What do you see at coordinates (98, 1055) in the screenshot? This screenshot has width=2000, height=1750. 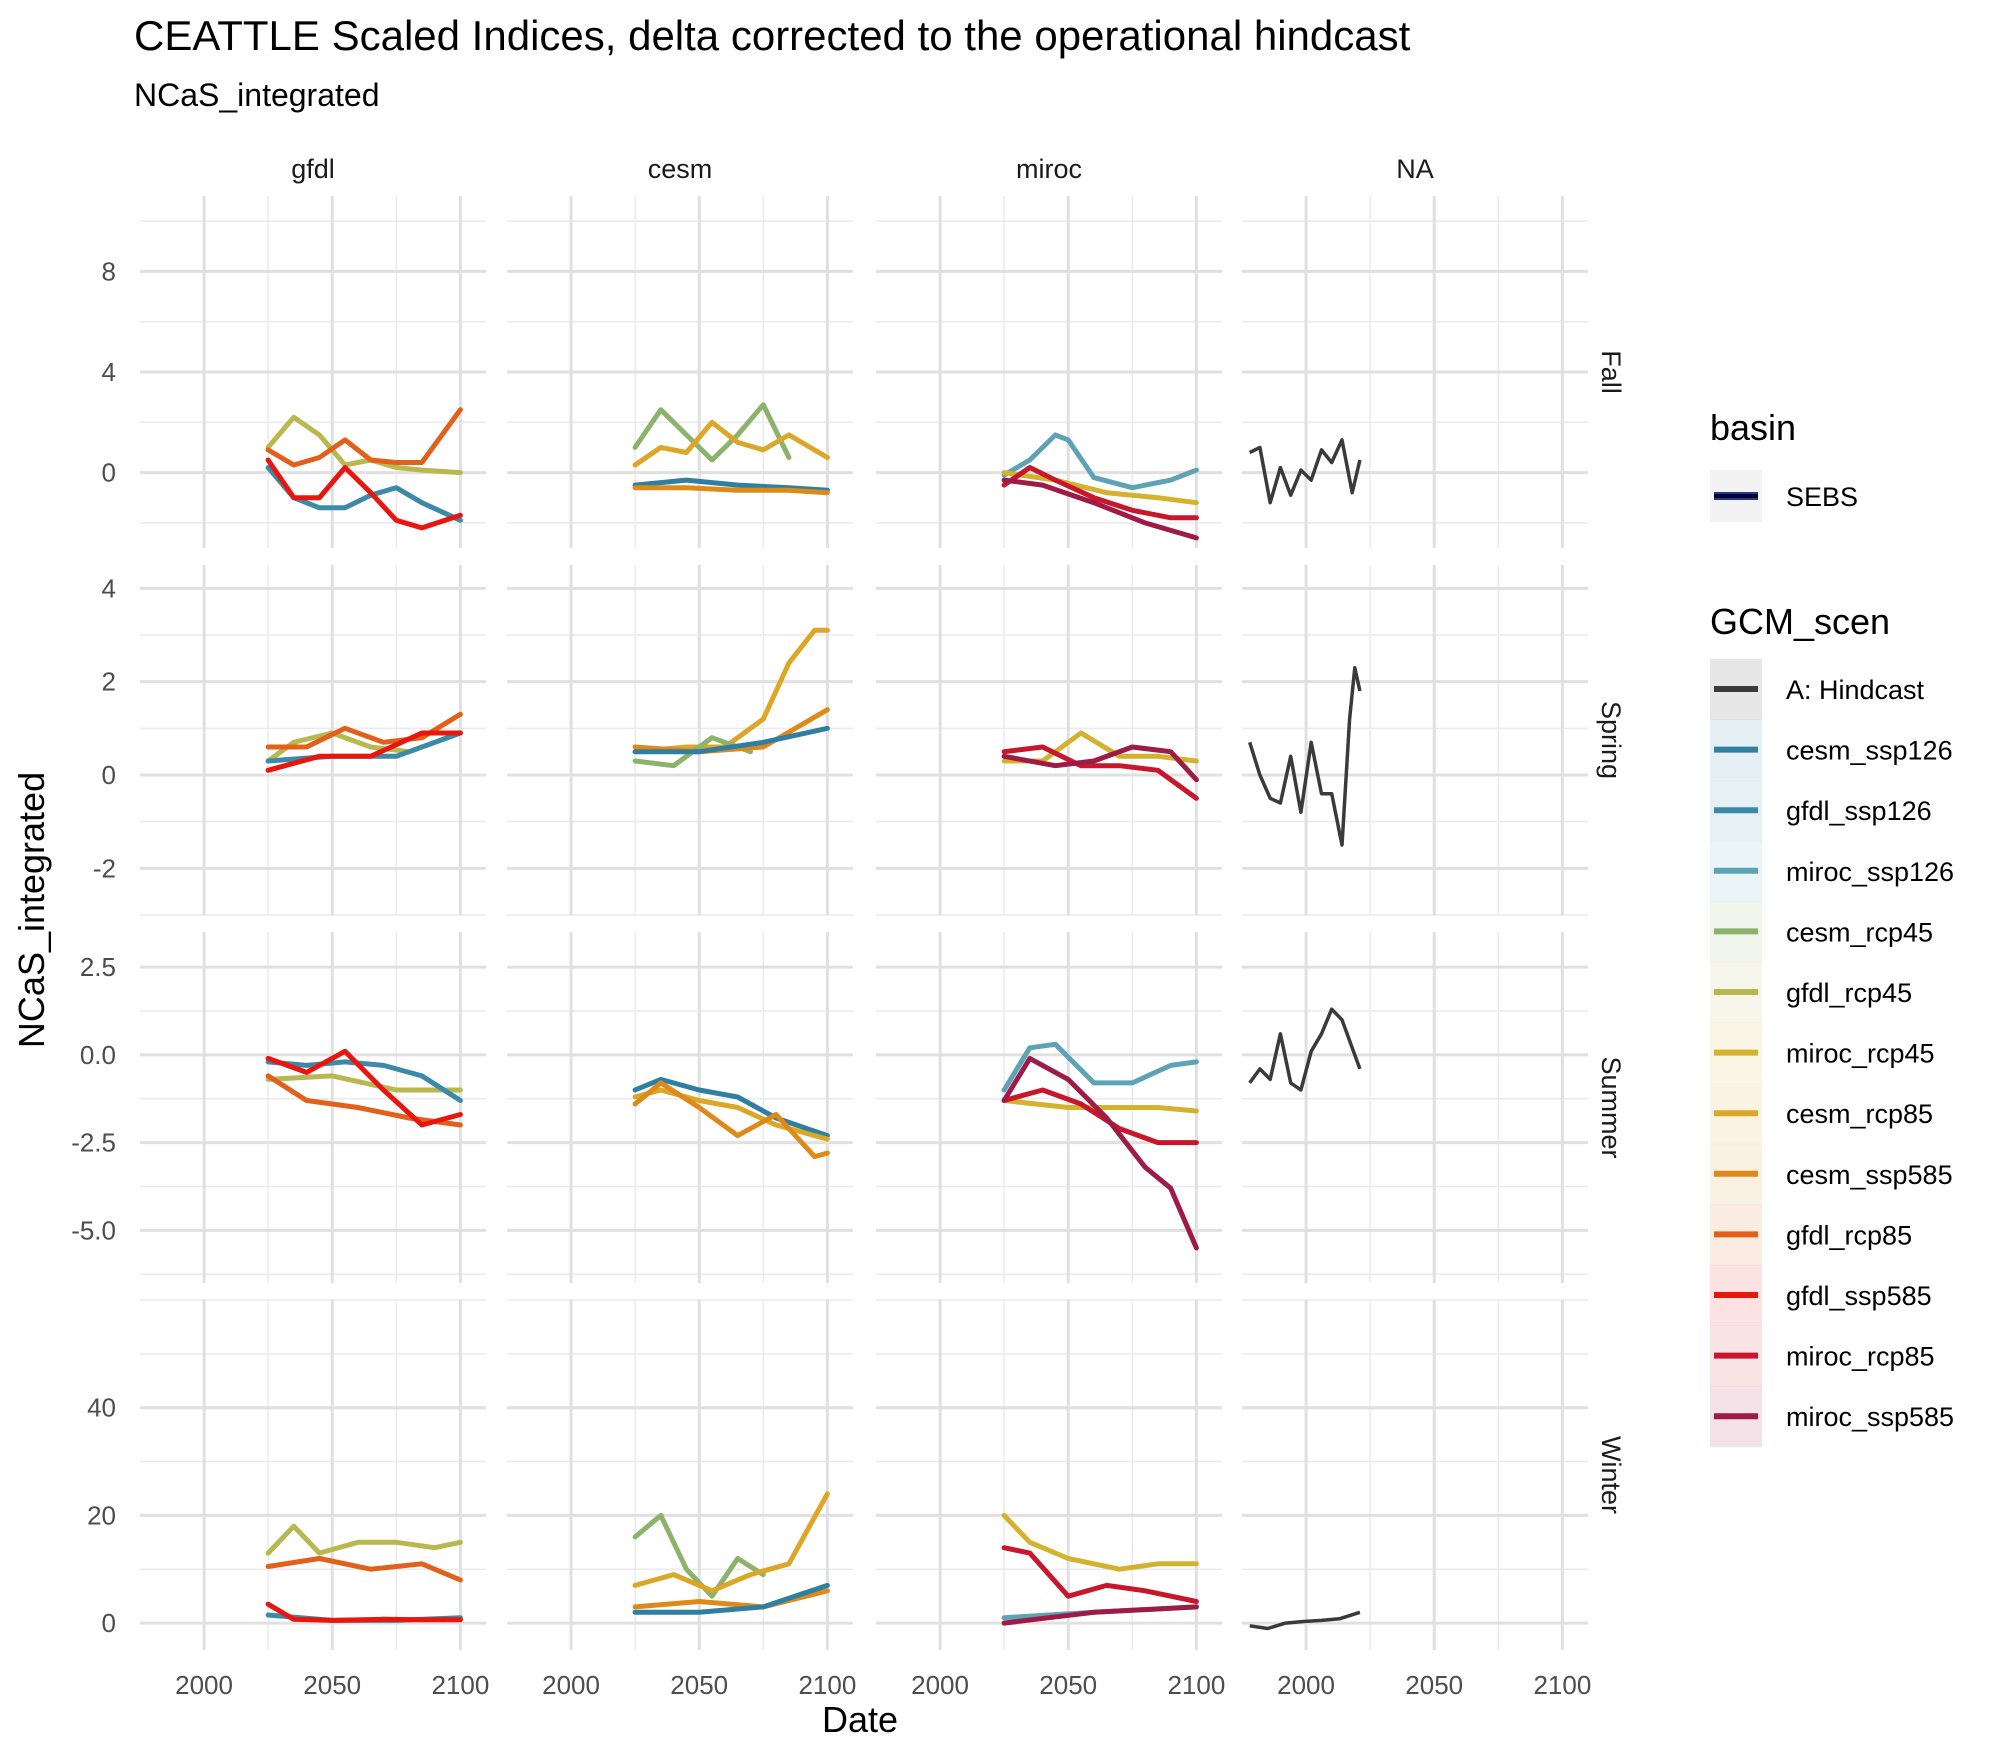 I see `y-tick-label: 0.0` at bounding box center [98, 1055].